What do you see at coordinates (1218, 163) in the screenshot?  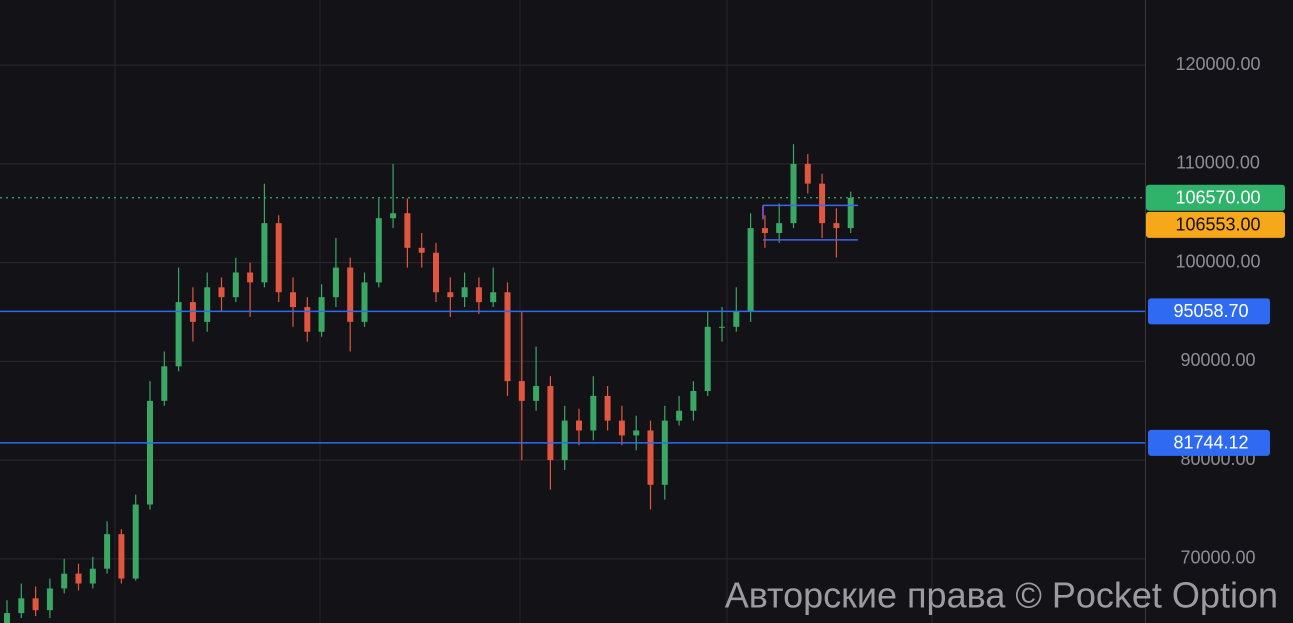 I see `y-tick-label: 110000.00` at bounding box center [1218, 163].